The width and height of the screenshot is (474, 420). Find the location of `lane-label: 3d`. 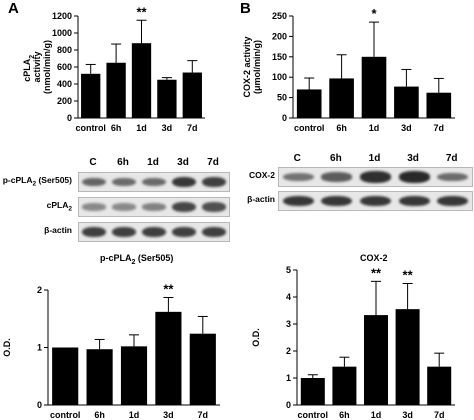

lane-label: 3d is located at coordinates (413, 158).